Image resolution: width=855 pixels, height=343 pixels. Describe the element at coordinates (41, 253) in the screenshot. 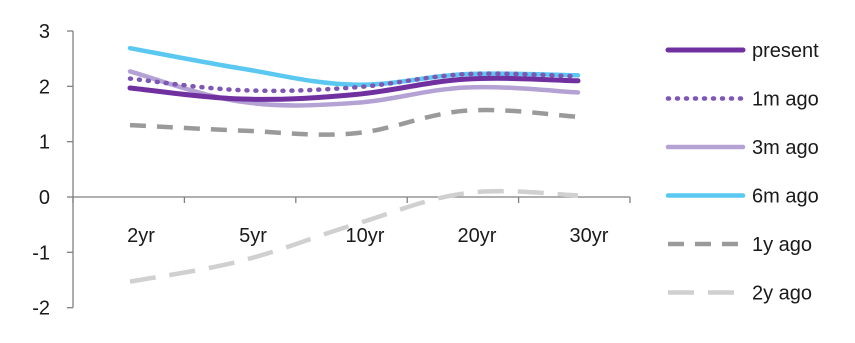

I see `y-tick-label: -1` at that location.